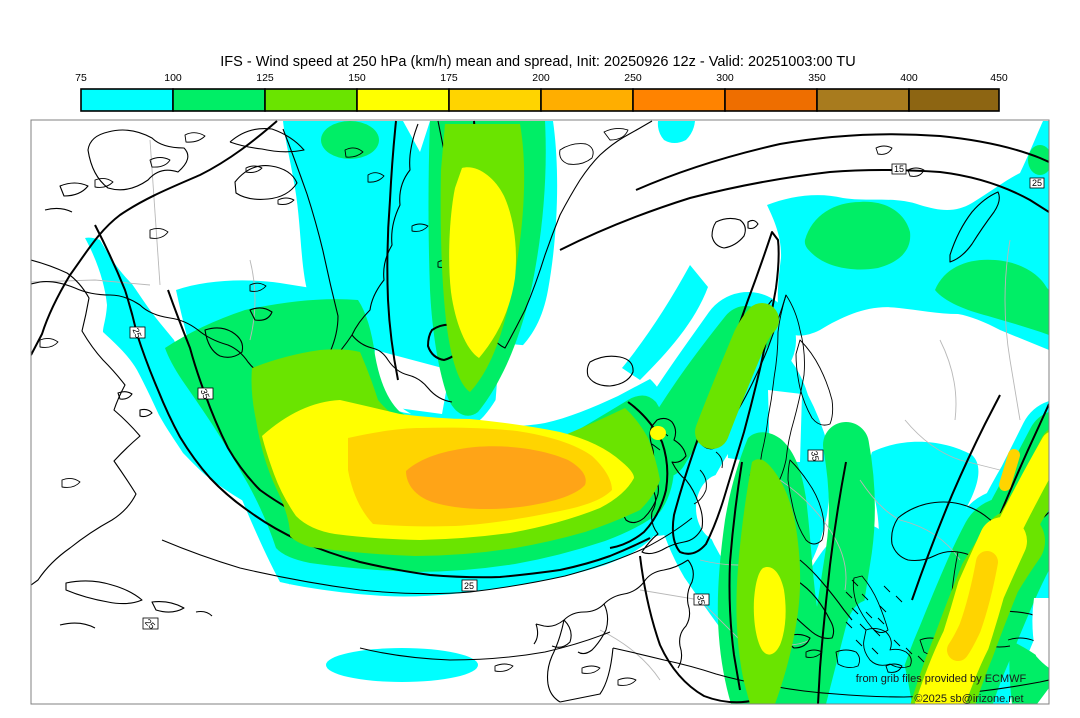  What do you see at coordinates (449, 78) in the screenshot?
I see `svg-text: 175` at bounding box center [449, 78].